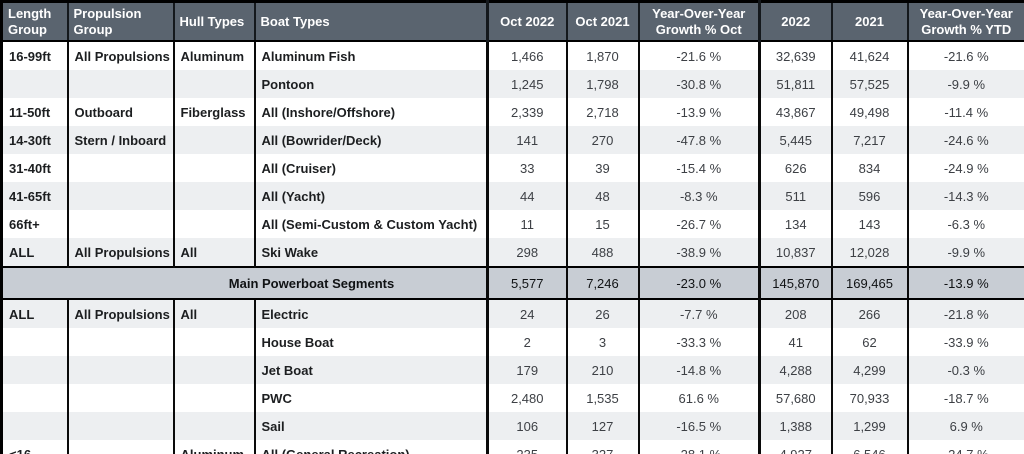 The image size is (1024, 454). What do you see at coordinates (526, 112) in the screenshot?
I see `value-cell: 2,339` at bounding box center [526, 112].